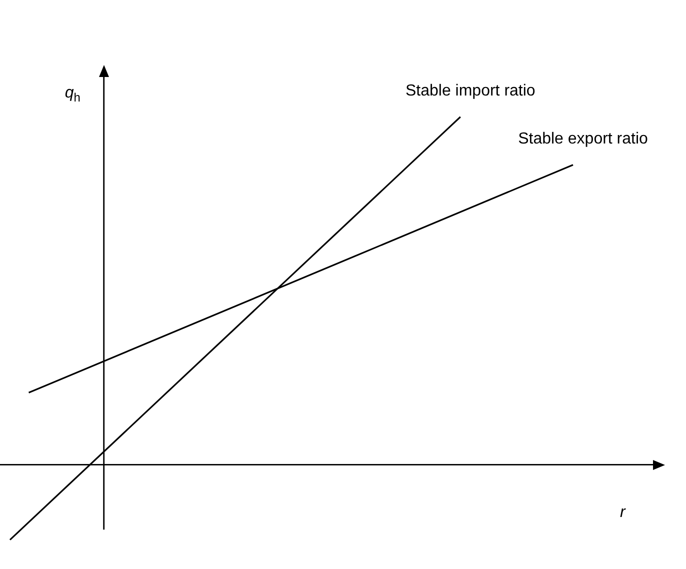 Image resolution: width=686 pixels, height=569 pixels. What do you see at coordinates (583, 139) in the screenshot?
I see `series-label: Stable export ratio` at bounding box center [583, 139].